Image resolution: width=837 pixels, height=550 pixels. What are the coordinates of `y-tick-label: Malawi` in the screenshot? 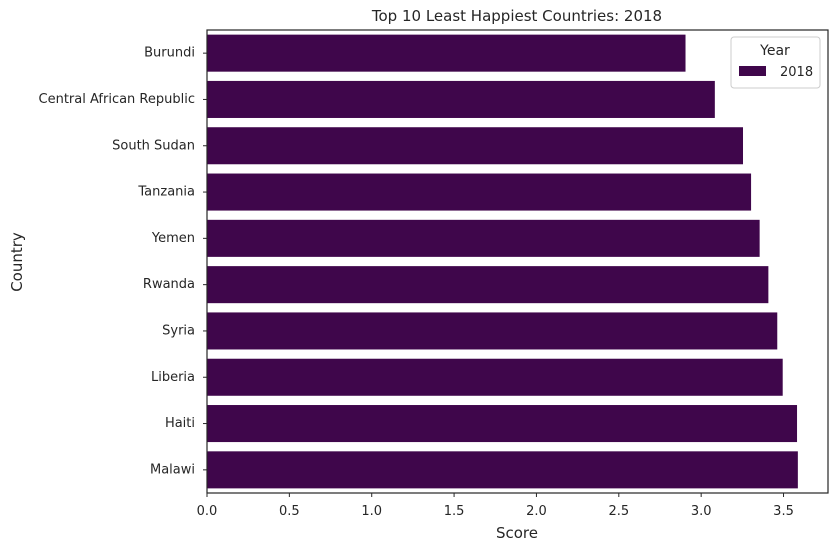 It's located at (172, 469).